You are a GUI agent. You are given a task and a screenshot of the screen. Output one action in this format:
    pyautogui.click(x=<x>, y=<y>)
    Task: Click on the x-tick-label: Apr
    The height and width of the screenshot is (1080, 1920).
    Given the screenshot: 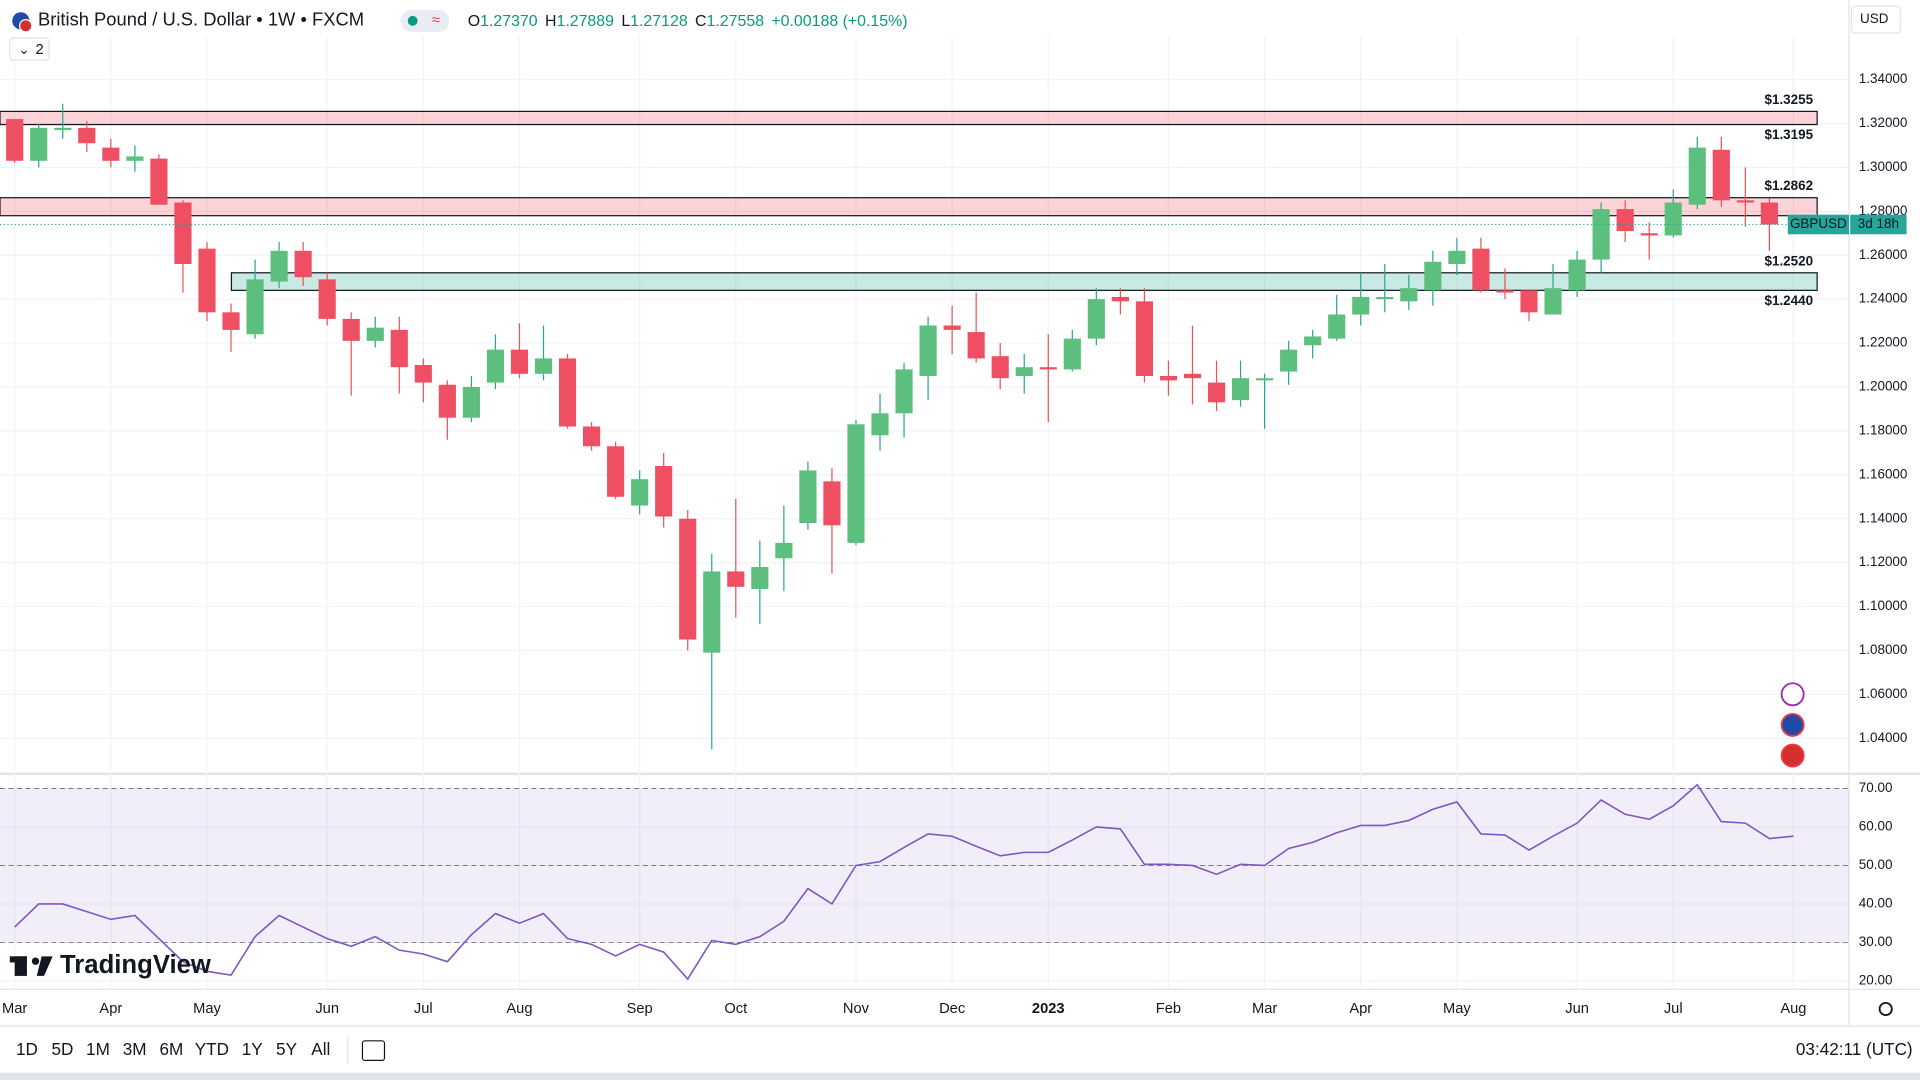 What is the action you would take?
    pyautogui.click(x=1360, y=1009)
    